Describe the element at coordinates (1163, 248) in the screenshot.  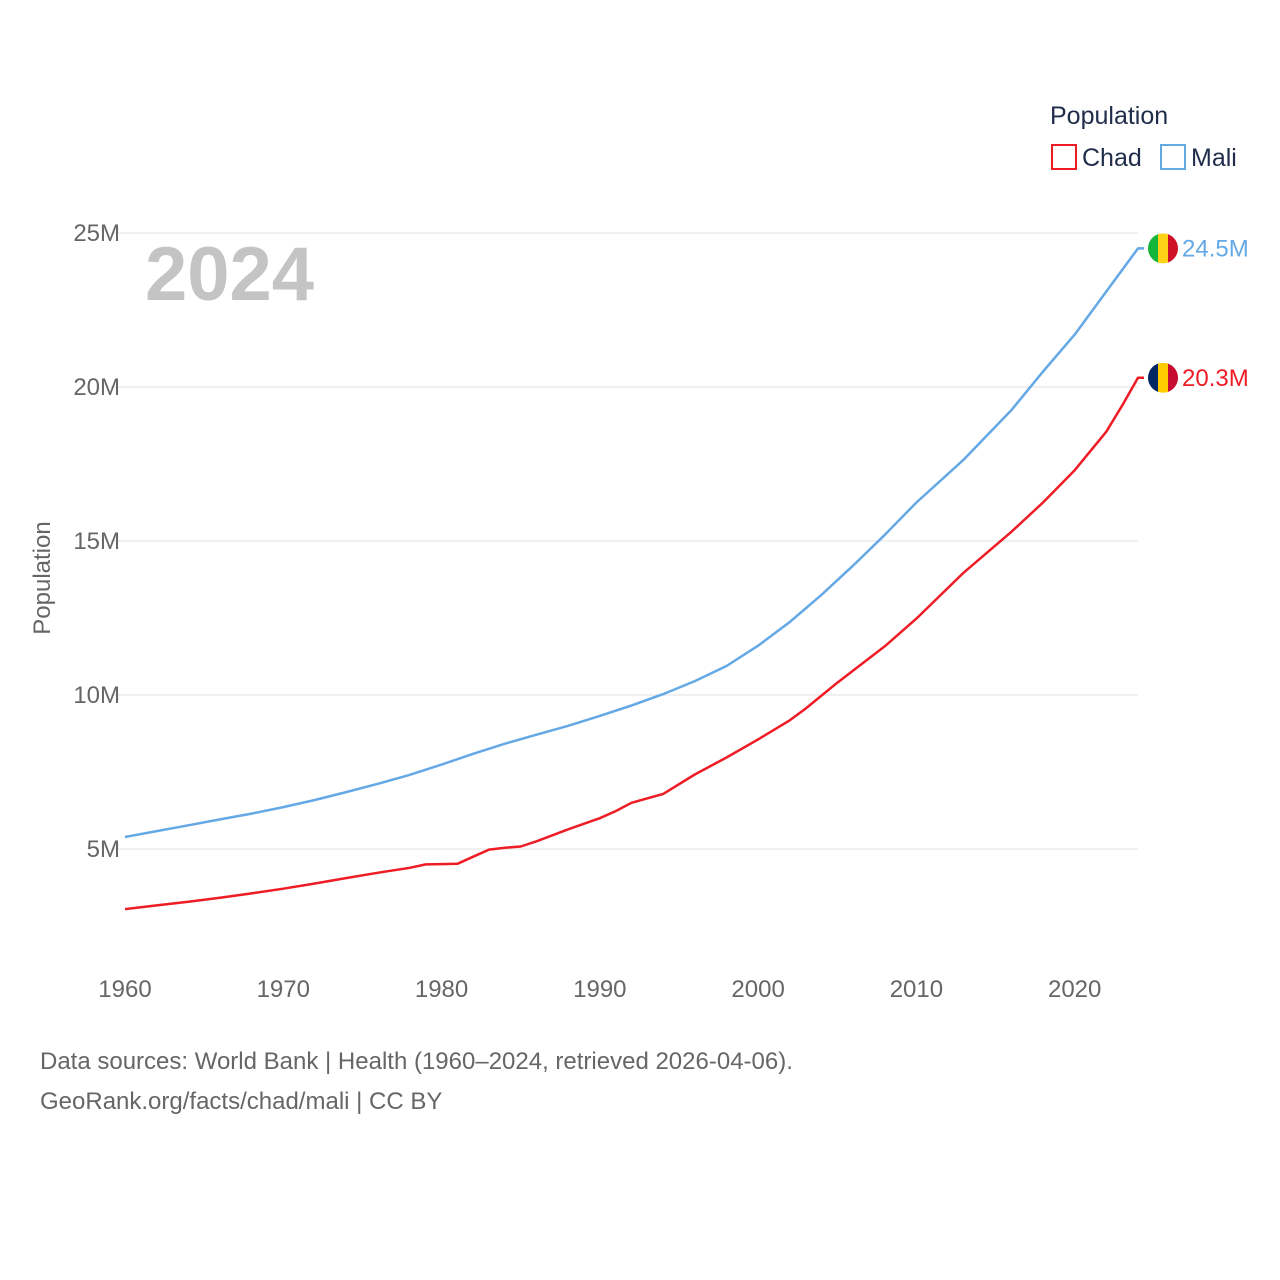
I see `flag-icon-mali` at that location.